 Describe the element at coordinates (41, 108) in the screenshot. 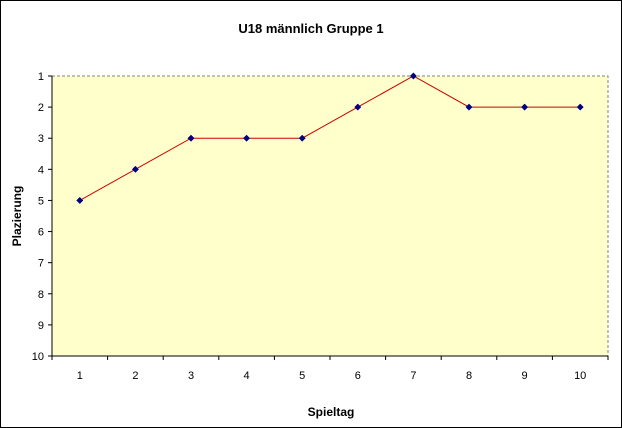

I see `y-tick-label: 2` at that location.